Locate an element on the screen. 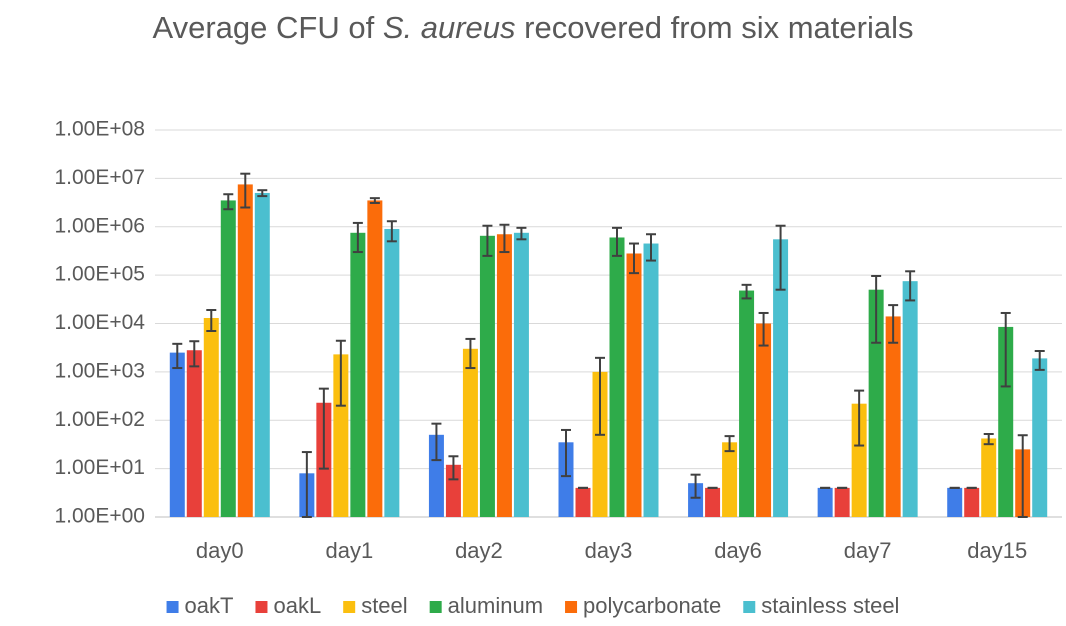 The width and height of the screenshot is (1066, 626). y-tick-label: 1.00E+01 is located at coordinates (99, 467).